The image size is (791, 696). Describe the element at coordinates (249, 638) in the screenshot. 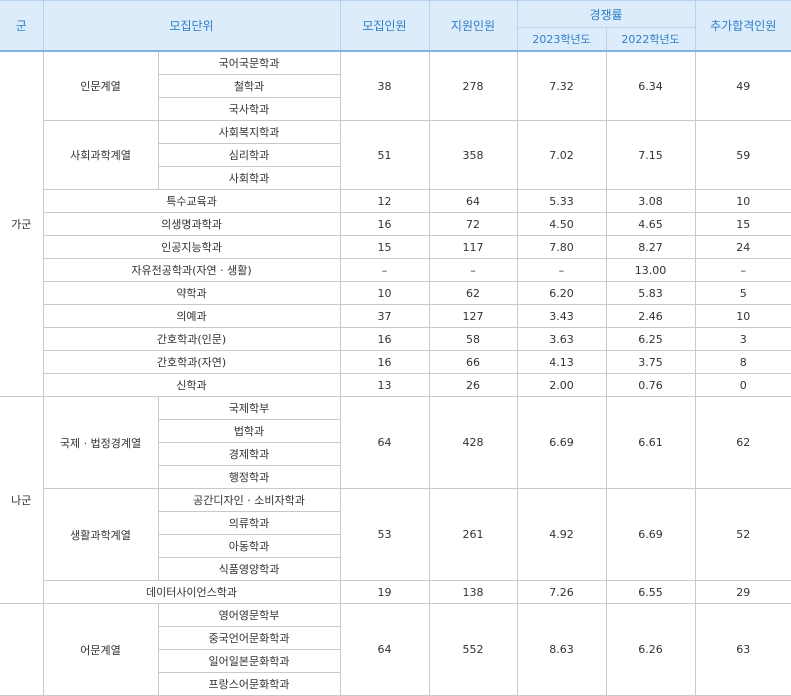

I see `major-label: 중국언어문화학과` at that location.